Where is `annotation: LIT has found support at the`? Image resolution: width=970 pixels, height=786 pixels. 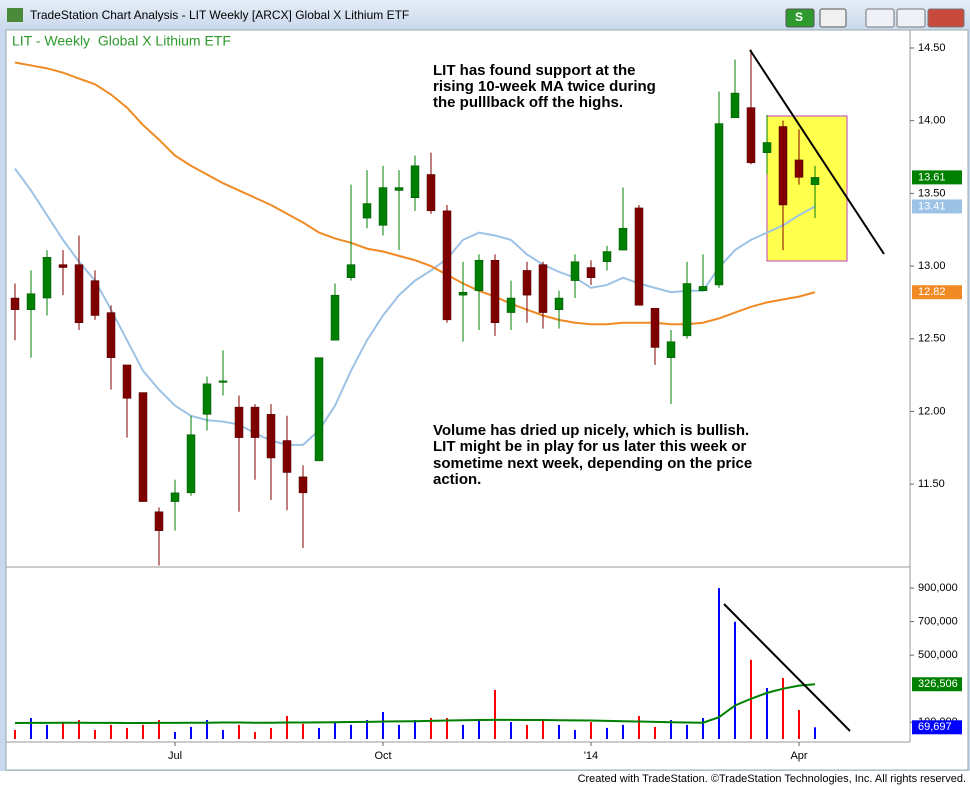 annotation: LIT has found support at the is located at coordinates (534, 70).